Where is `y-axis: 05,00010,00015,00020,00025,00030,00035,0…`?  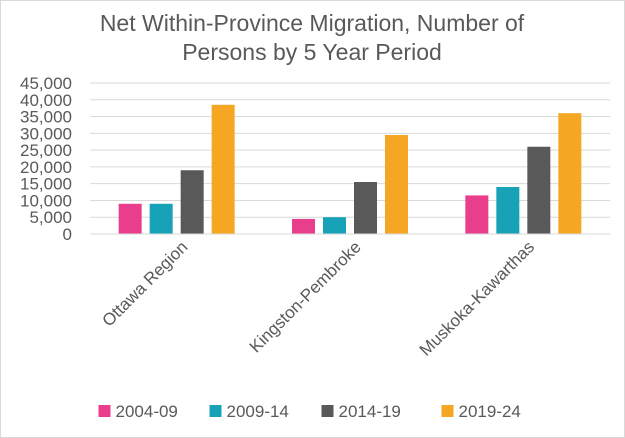 y-axis: 05,00010,00015,00020,00025,00030,00035,0… is located at coordinates (46, 159).